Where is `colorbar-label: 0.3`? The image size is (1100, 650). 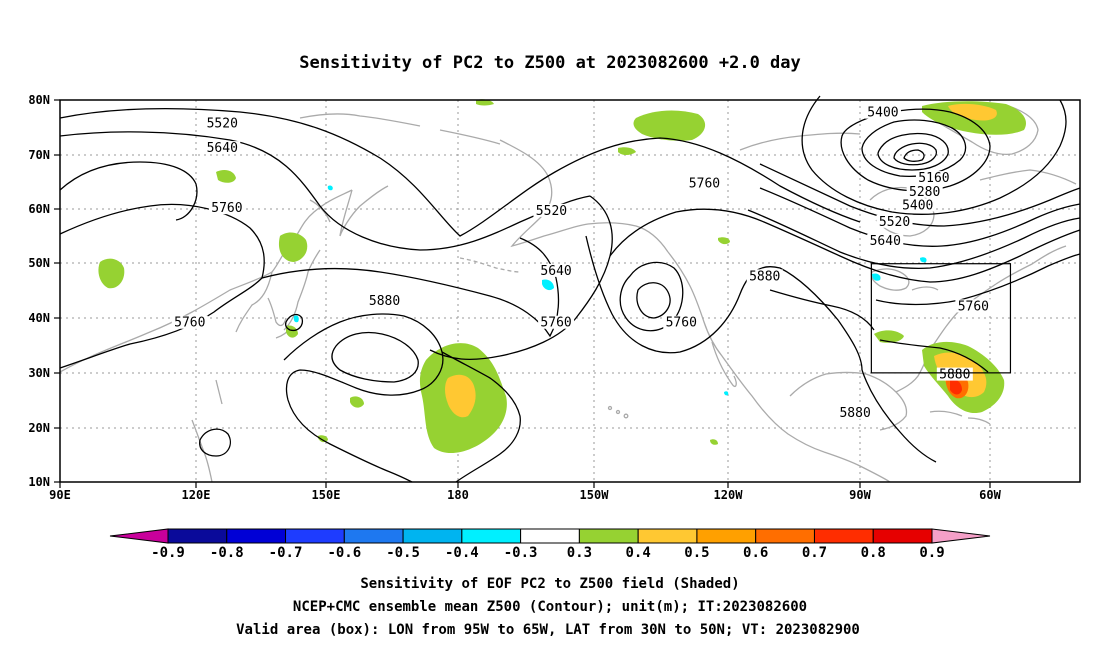
colorbar-label: 0.3 is located at coordinates (579, 553).